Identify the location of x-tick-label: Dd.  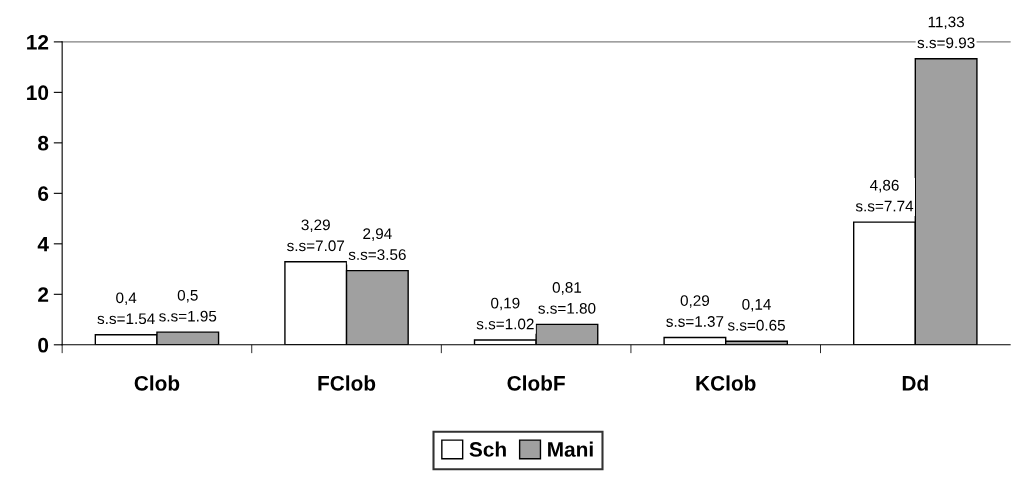
(915, 383).